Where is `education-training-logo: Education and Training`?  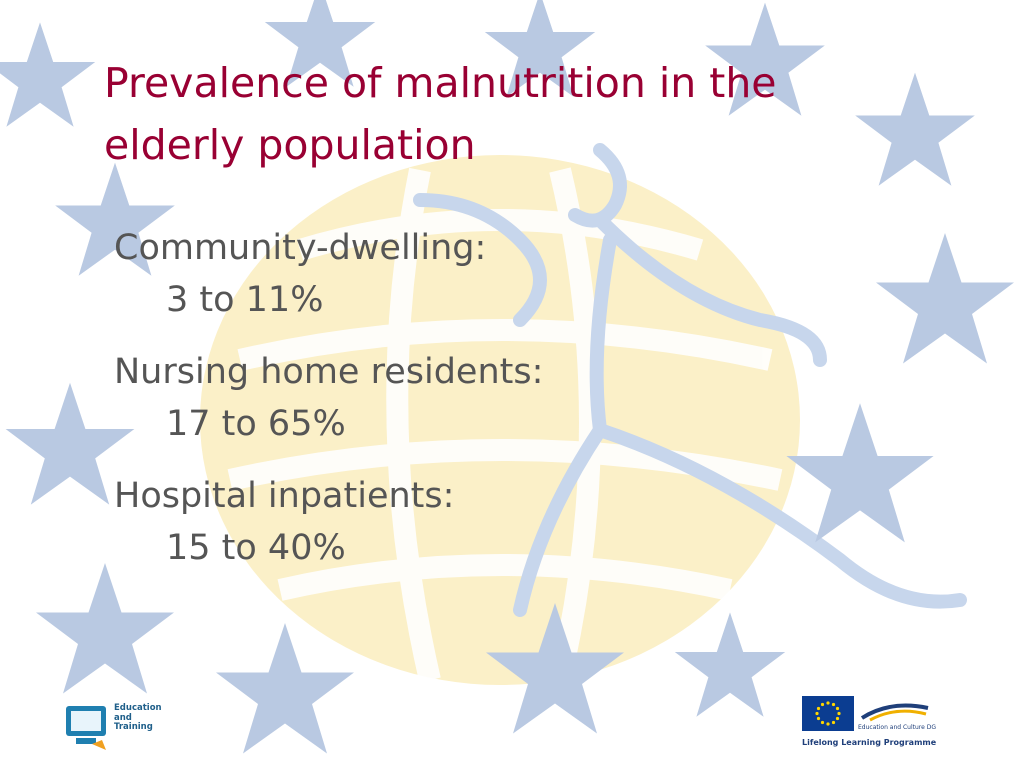
education-training-logo: Education and Training is located at coordinates (117, 728).